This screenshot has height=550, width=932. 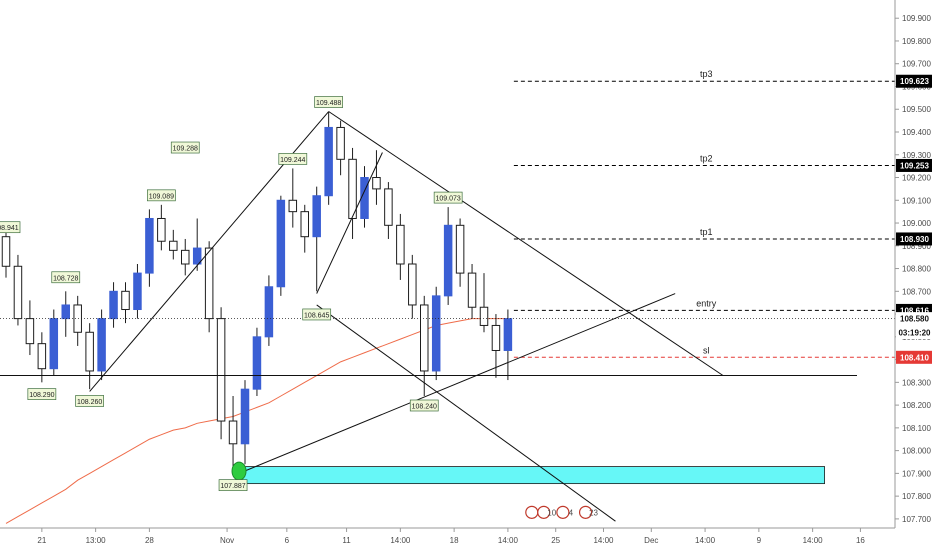 What do you see at coordinates (916, 405) in the screenshot?
I see `price-tick-label: 108.200` at bounding box center [916, 405].